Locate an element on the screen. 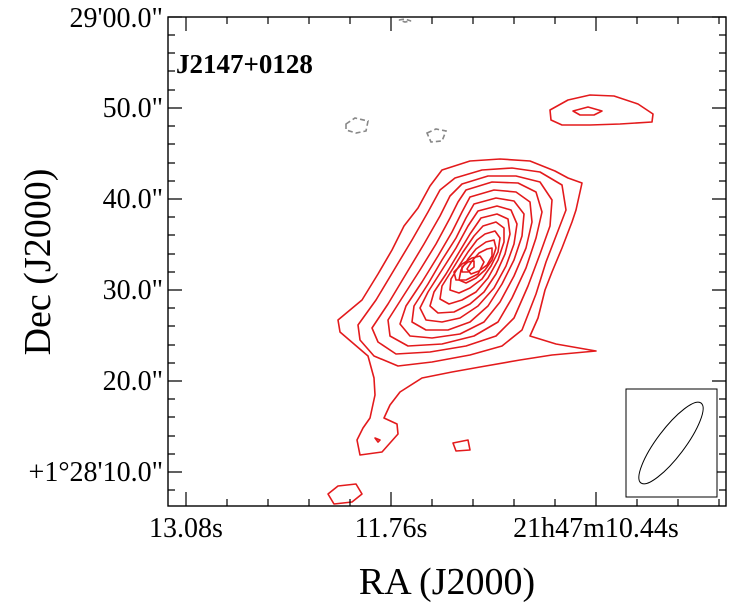  y-tick-label: 40.0" is located at coordinates (133, 199).